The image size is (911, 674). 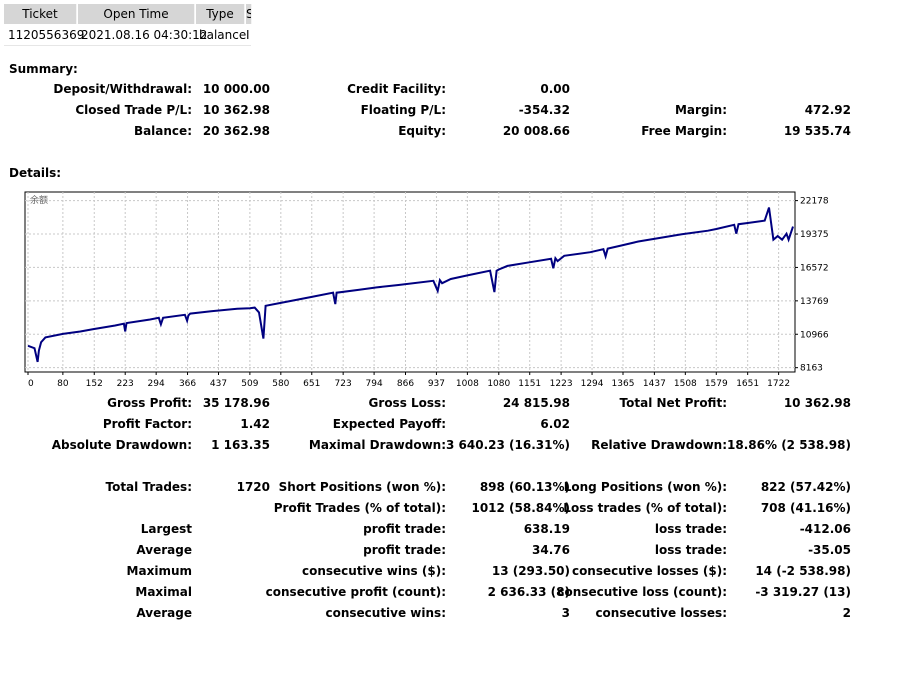 What do you see at coordinates (778, 383) in the screenshot?
I see `x-tick-label: 1722` at bounding box center [778, 383].